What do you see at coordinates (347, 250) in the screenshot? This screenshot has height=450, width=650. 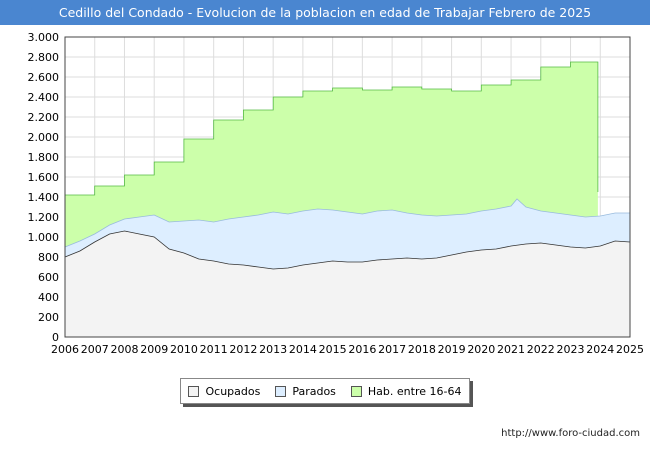 I see `line-ocupados` at bounding box center [347, 250].